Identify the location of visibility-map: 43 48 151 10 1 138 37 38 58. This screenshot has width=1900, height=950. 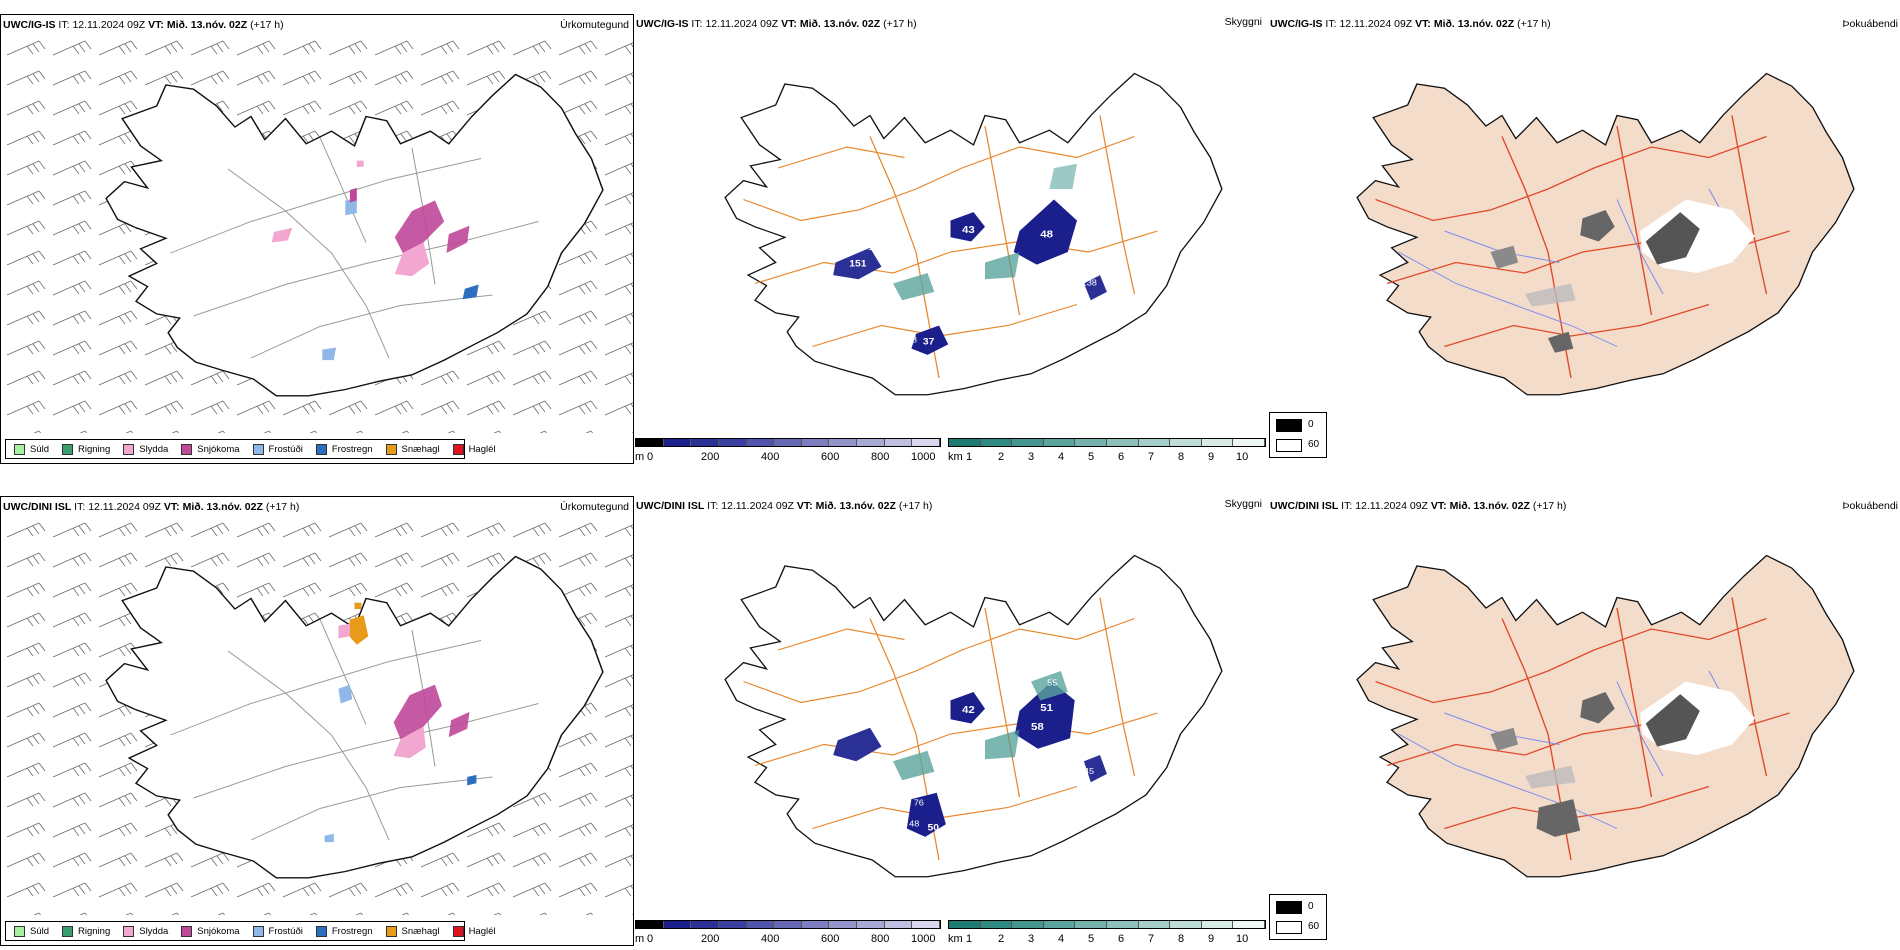
(973, 234).